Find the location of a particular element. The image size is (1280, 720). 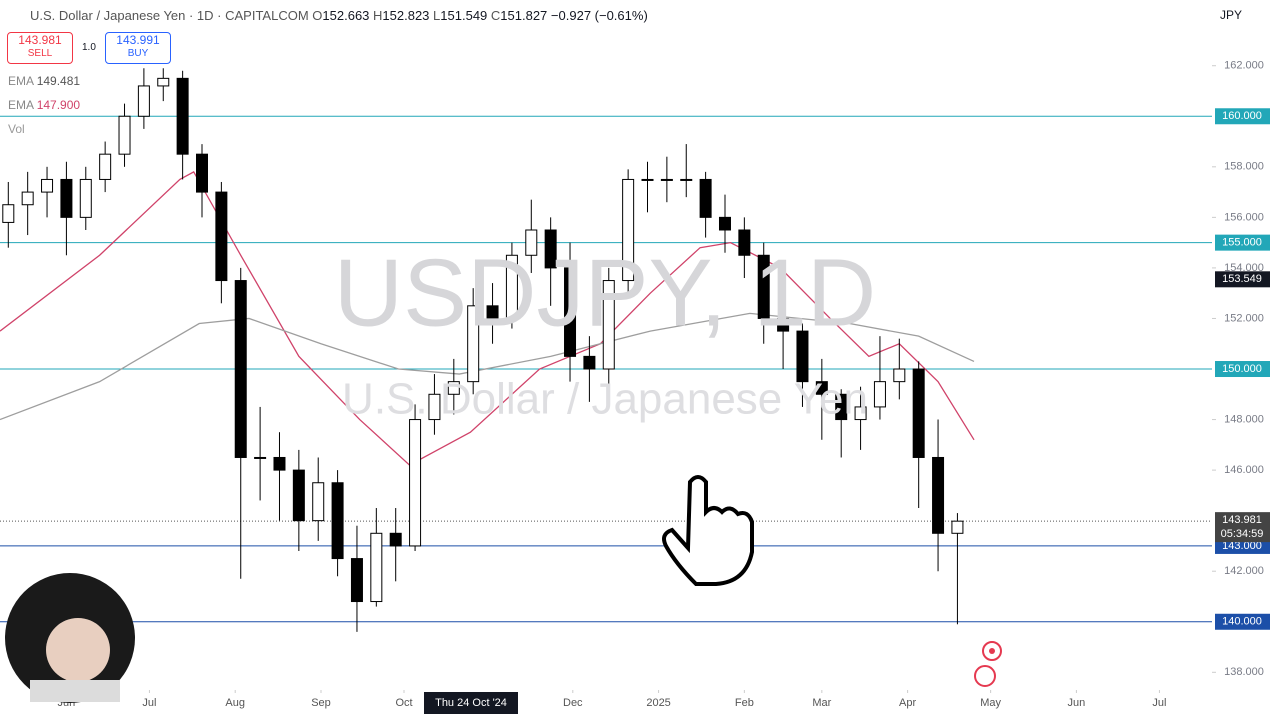

x-tick-label: Sep is located at coordinates (321, 703).